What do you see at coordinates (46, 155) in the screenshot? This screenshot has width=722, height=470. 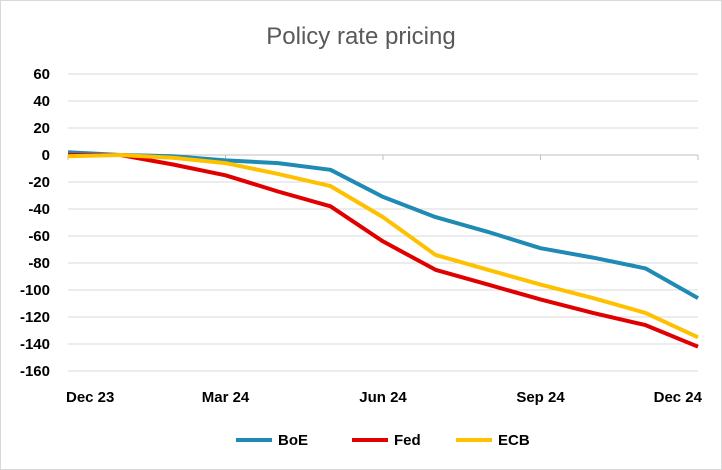 I see `y-tick-label: 0` at bounding box center [46, 155].